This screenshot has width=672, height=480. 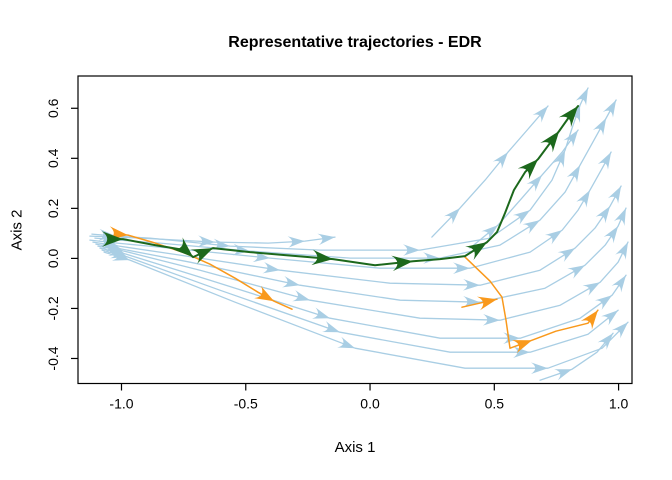 I want to click on x-tick-label: 1.0, so click(x=619, y=404).